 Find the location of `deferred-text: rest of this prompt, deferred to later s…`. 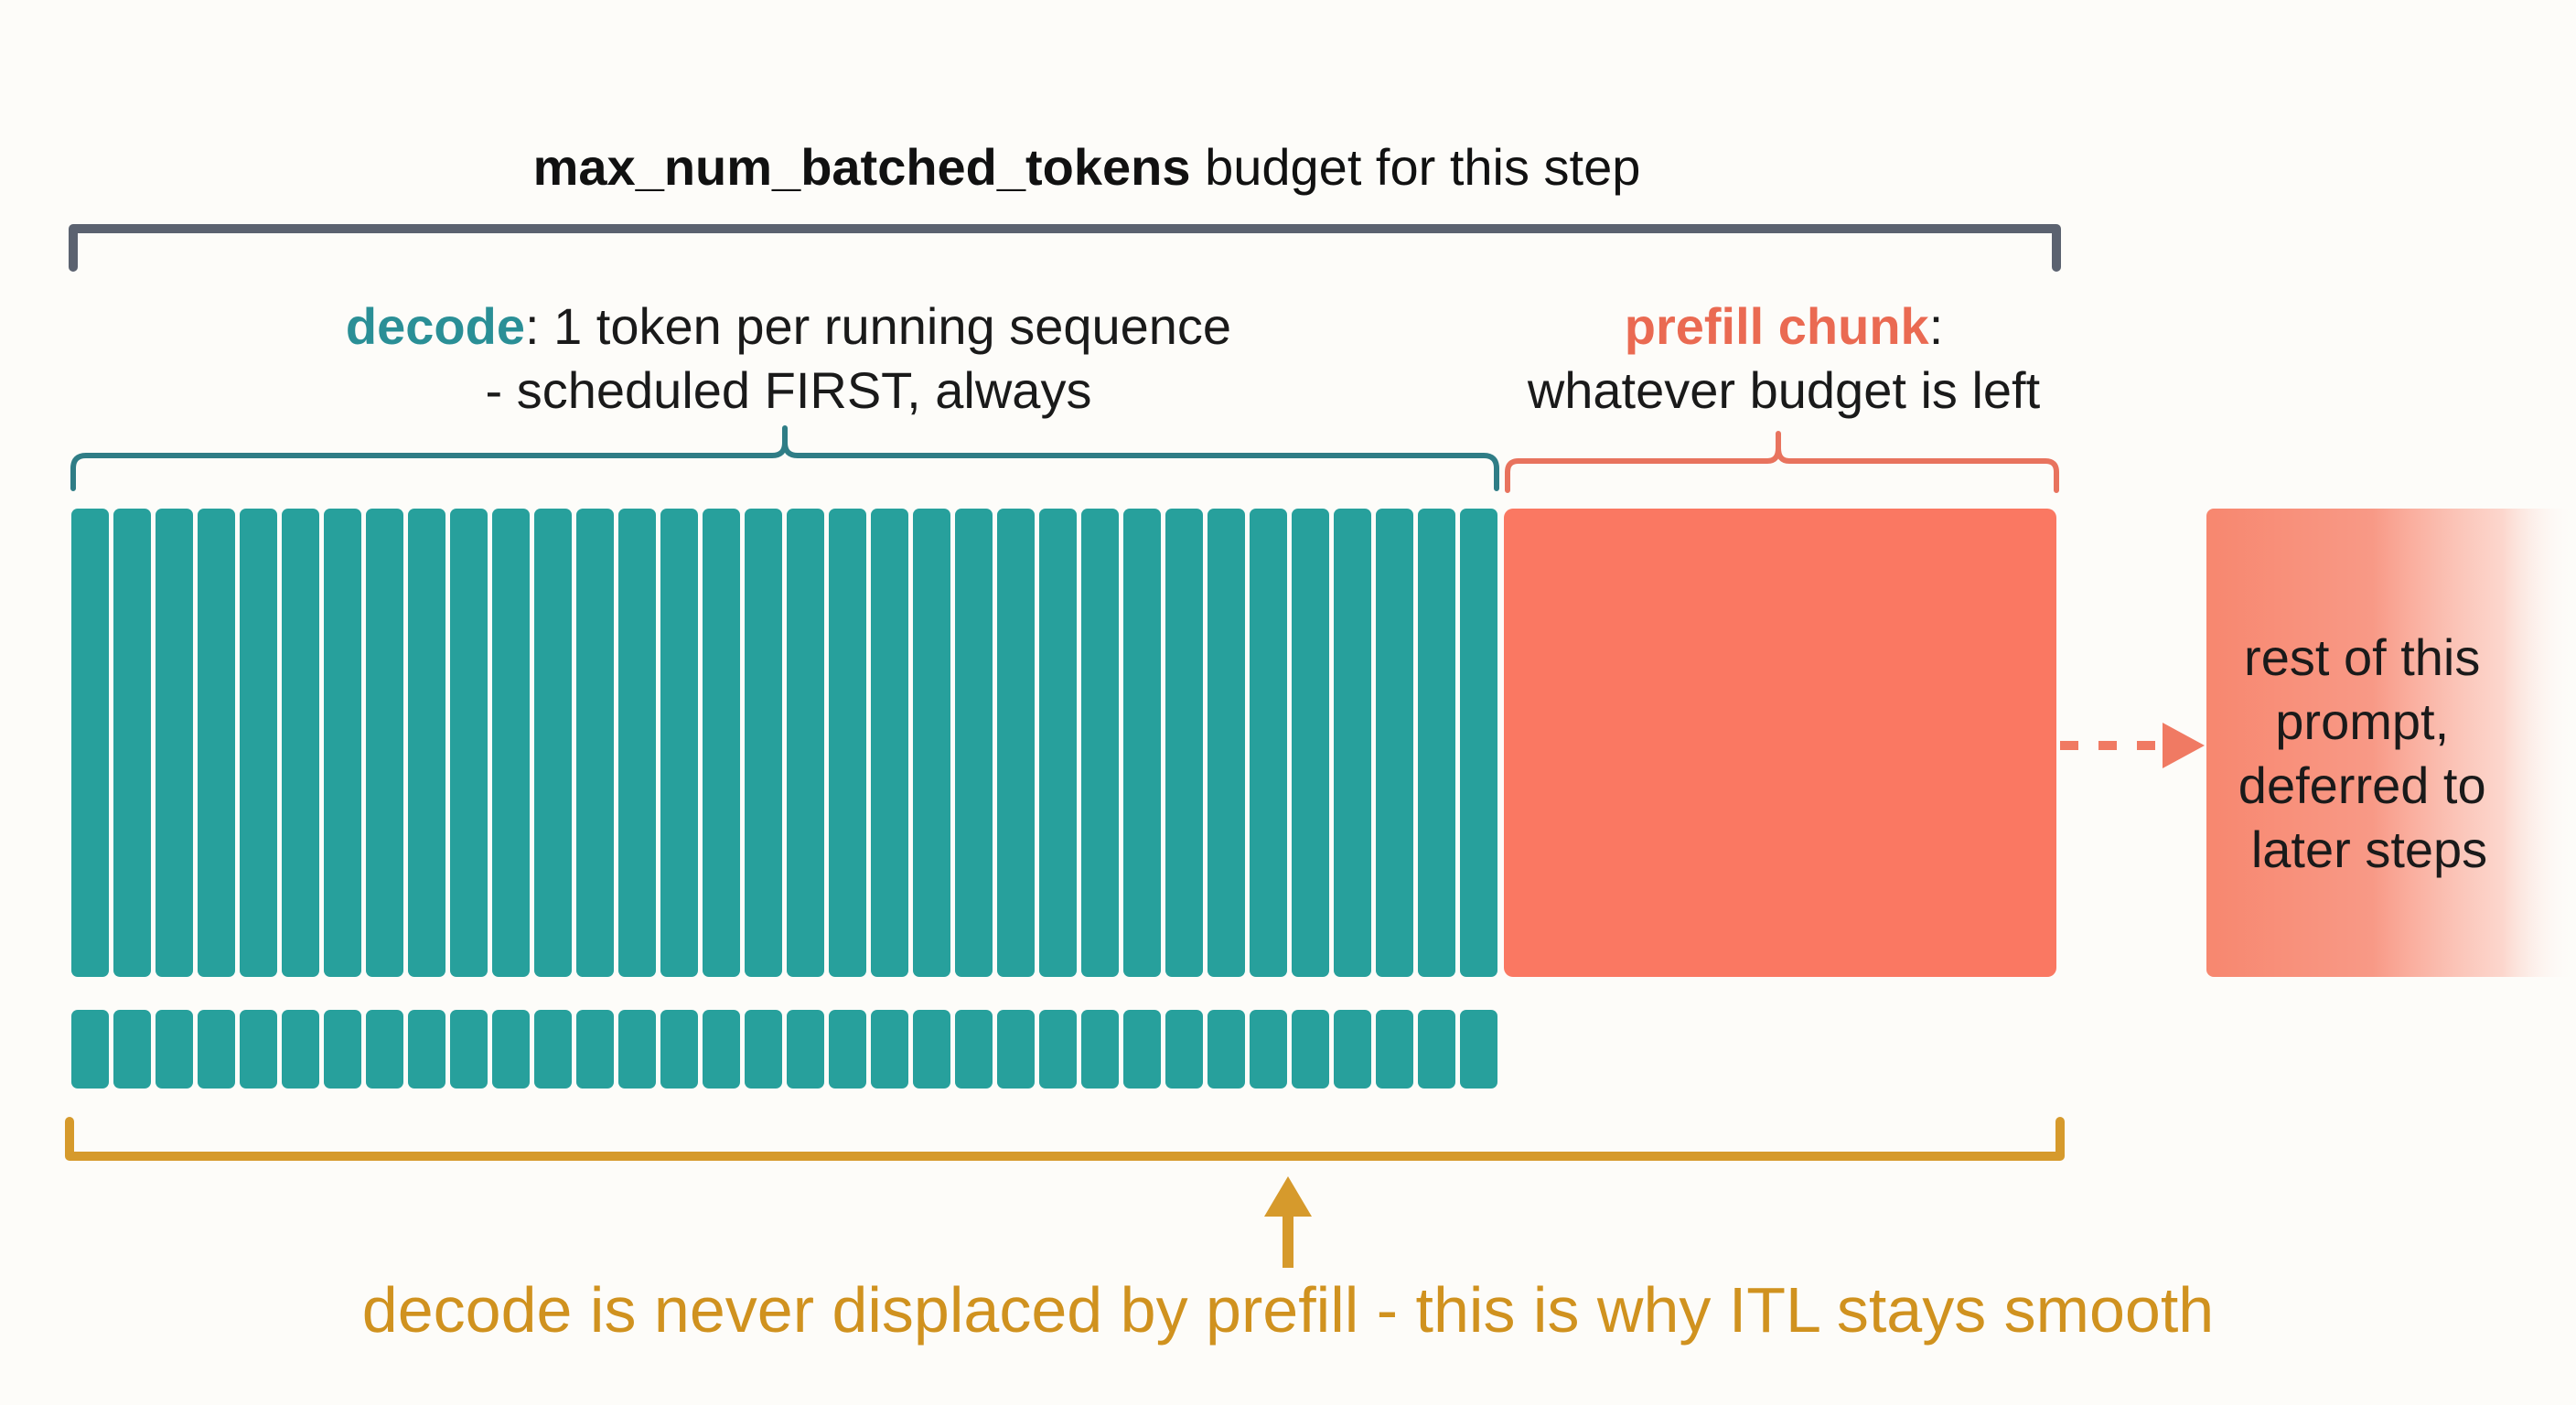

deferred-text: rest of this prompt, deferred to later s… is located at coordinates (2369, 753).